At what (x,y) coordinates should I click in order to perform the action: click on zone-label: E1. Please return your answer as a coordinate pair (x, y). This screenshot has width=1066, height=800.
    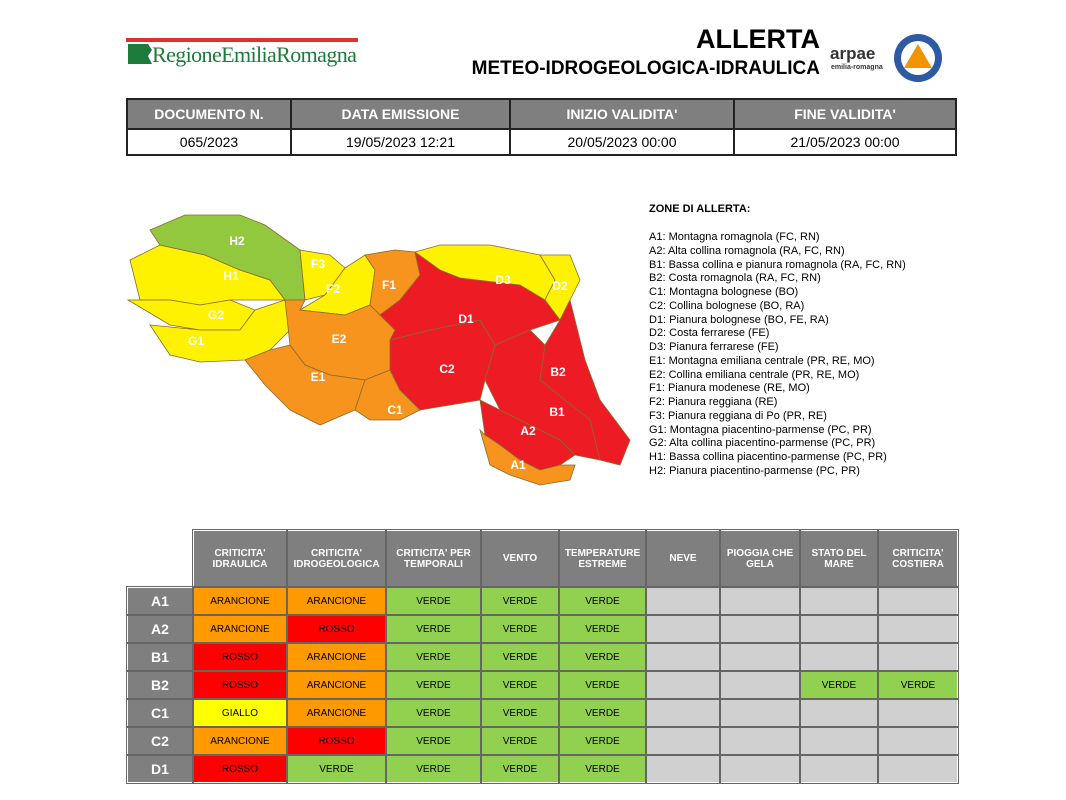
    Looking at the image, I should click on (318, 377).